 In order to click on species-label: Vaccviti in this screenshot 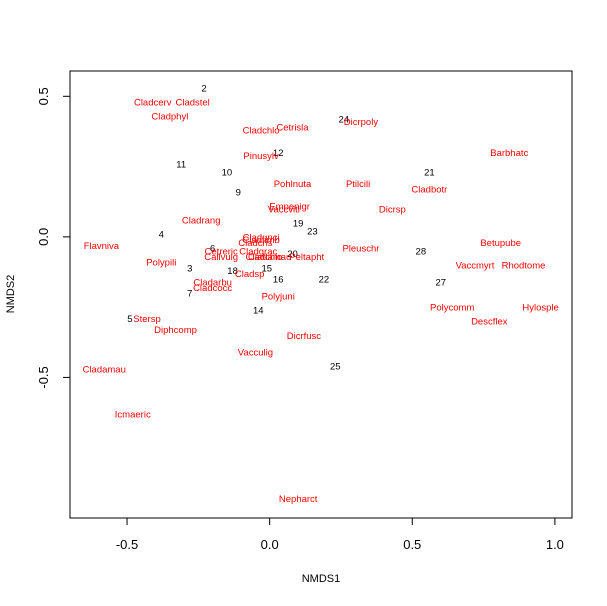, I will do `click(284, 209)`.